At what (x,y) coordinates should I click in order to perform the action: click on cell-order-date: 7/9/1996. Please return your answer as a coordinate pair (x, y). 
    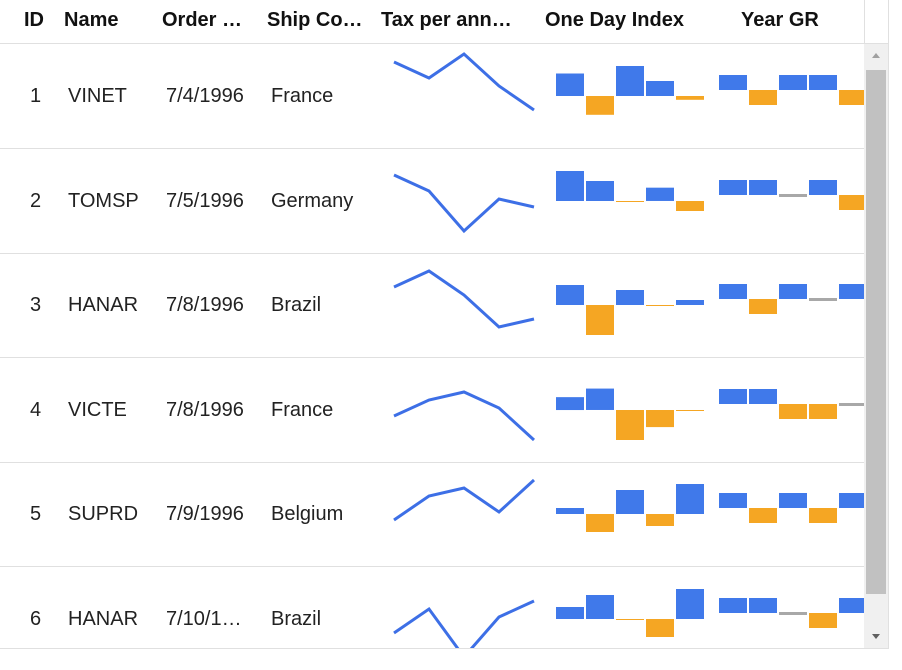
    Looking at the image, I should click on (205, 514).